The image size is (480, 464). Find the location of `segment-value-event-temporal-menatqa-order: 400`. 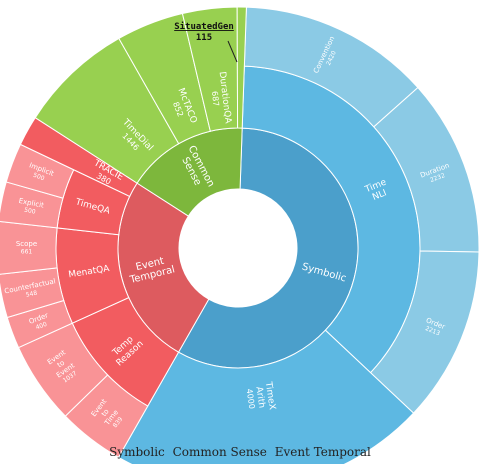

segment-value-event-temporal-menatqa-order: 400 is located at coordinates (41, 326).